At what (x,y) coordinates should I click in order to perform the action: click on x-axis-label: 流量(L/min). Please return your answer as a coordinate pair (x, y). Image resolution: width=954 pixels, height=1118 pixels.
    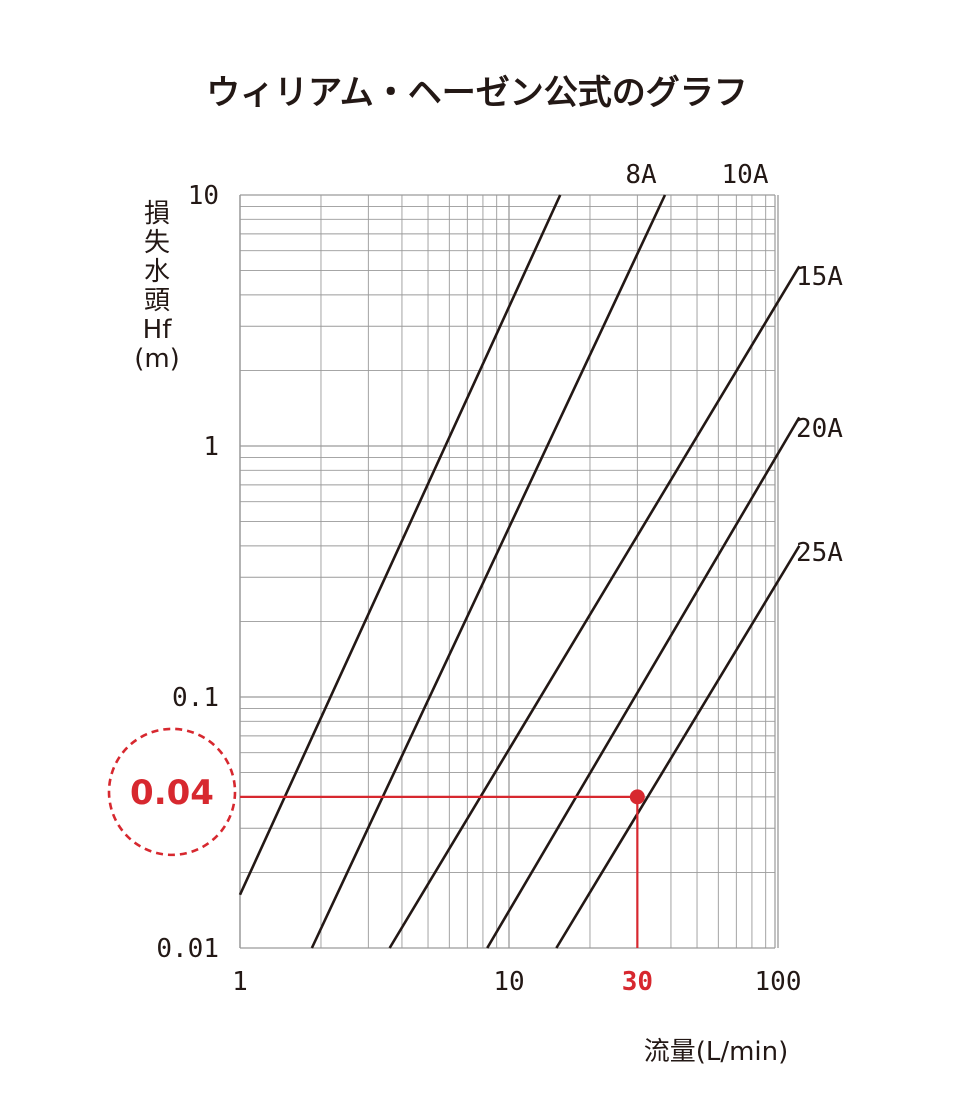
    Looking at the image, I should click on (716, 1052).